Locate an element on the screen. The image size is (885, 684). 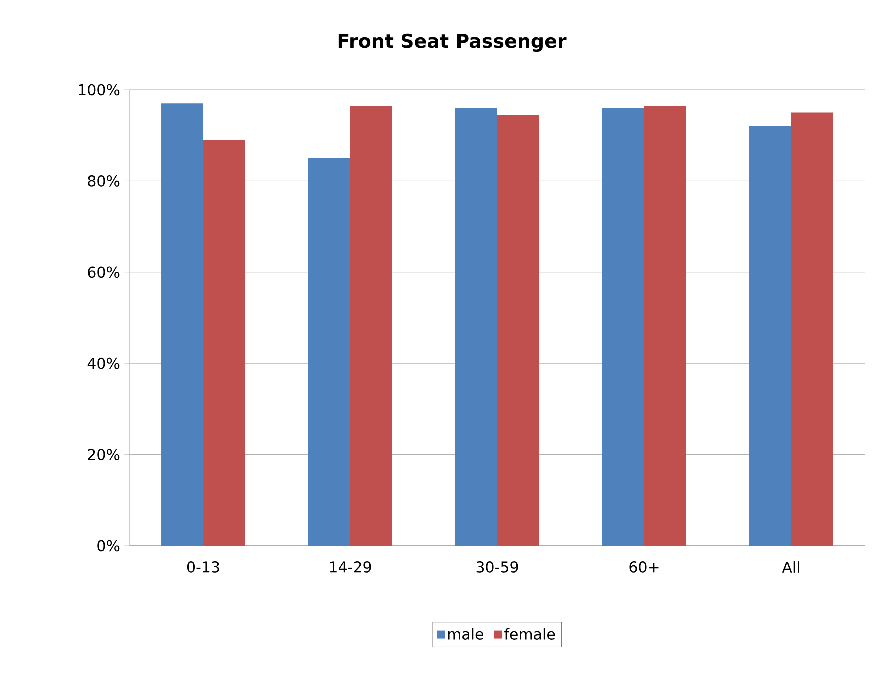
chart-title: Front Seat Passenger is located at coordinates (452, 43).